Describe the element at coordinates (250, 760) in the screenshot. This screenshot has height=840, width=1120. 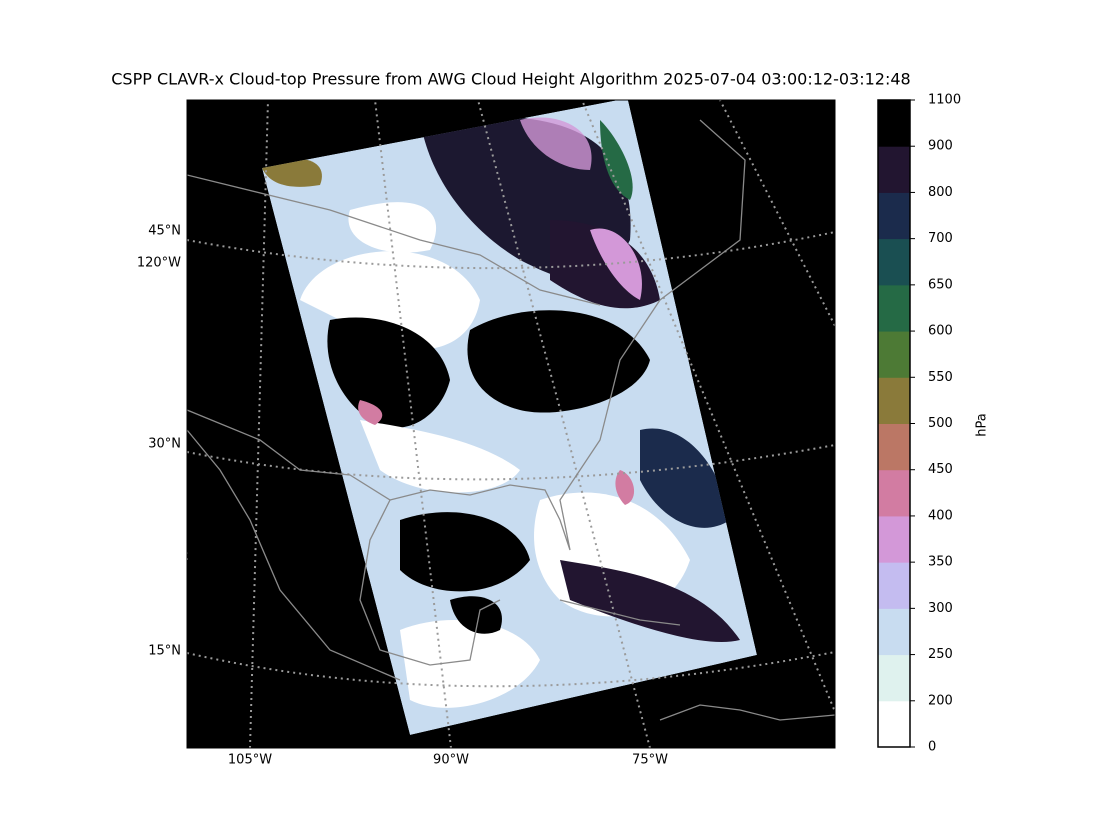
I see `longitude-label: 105°W` at that location.